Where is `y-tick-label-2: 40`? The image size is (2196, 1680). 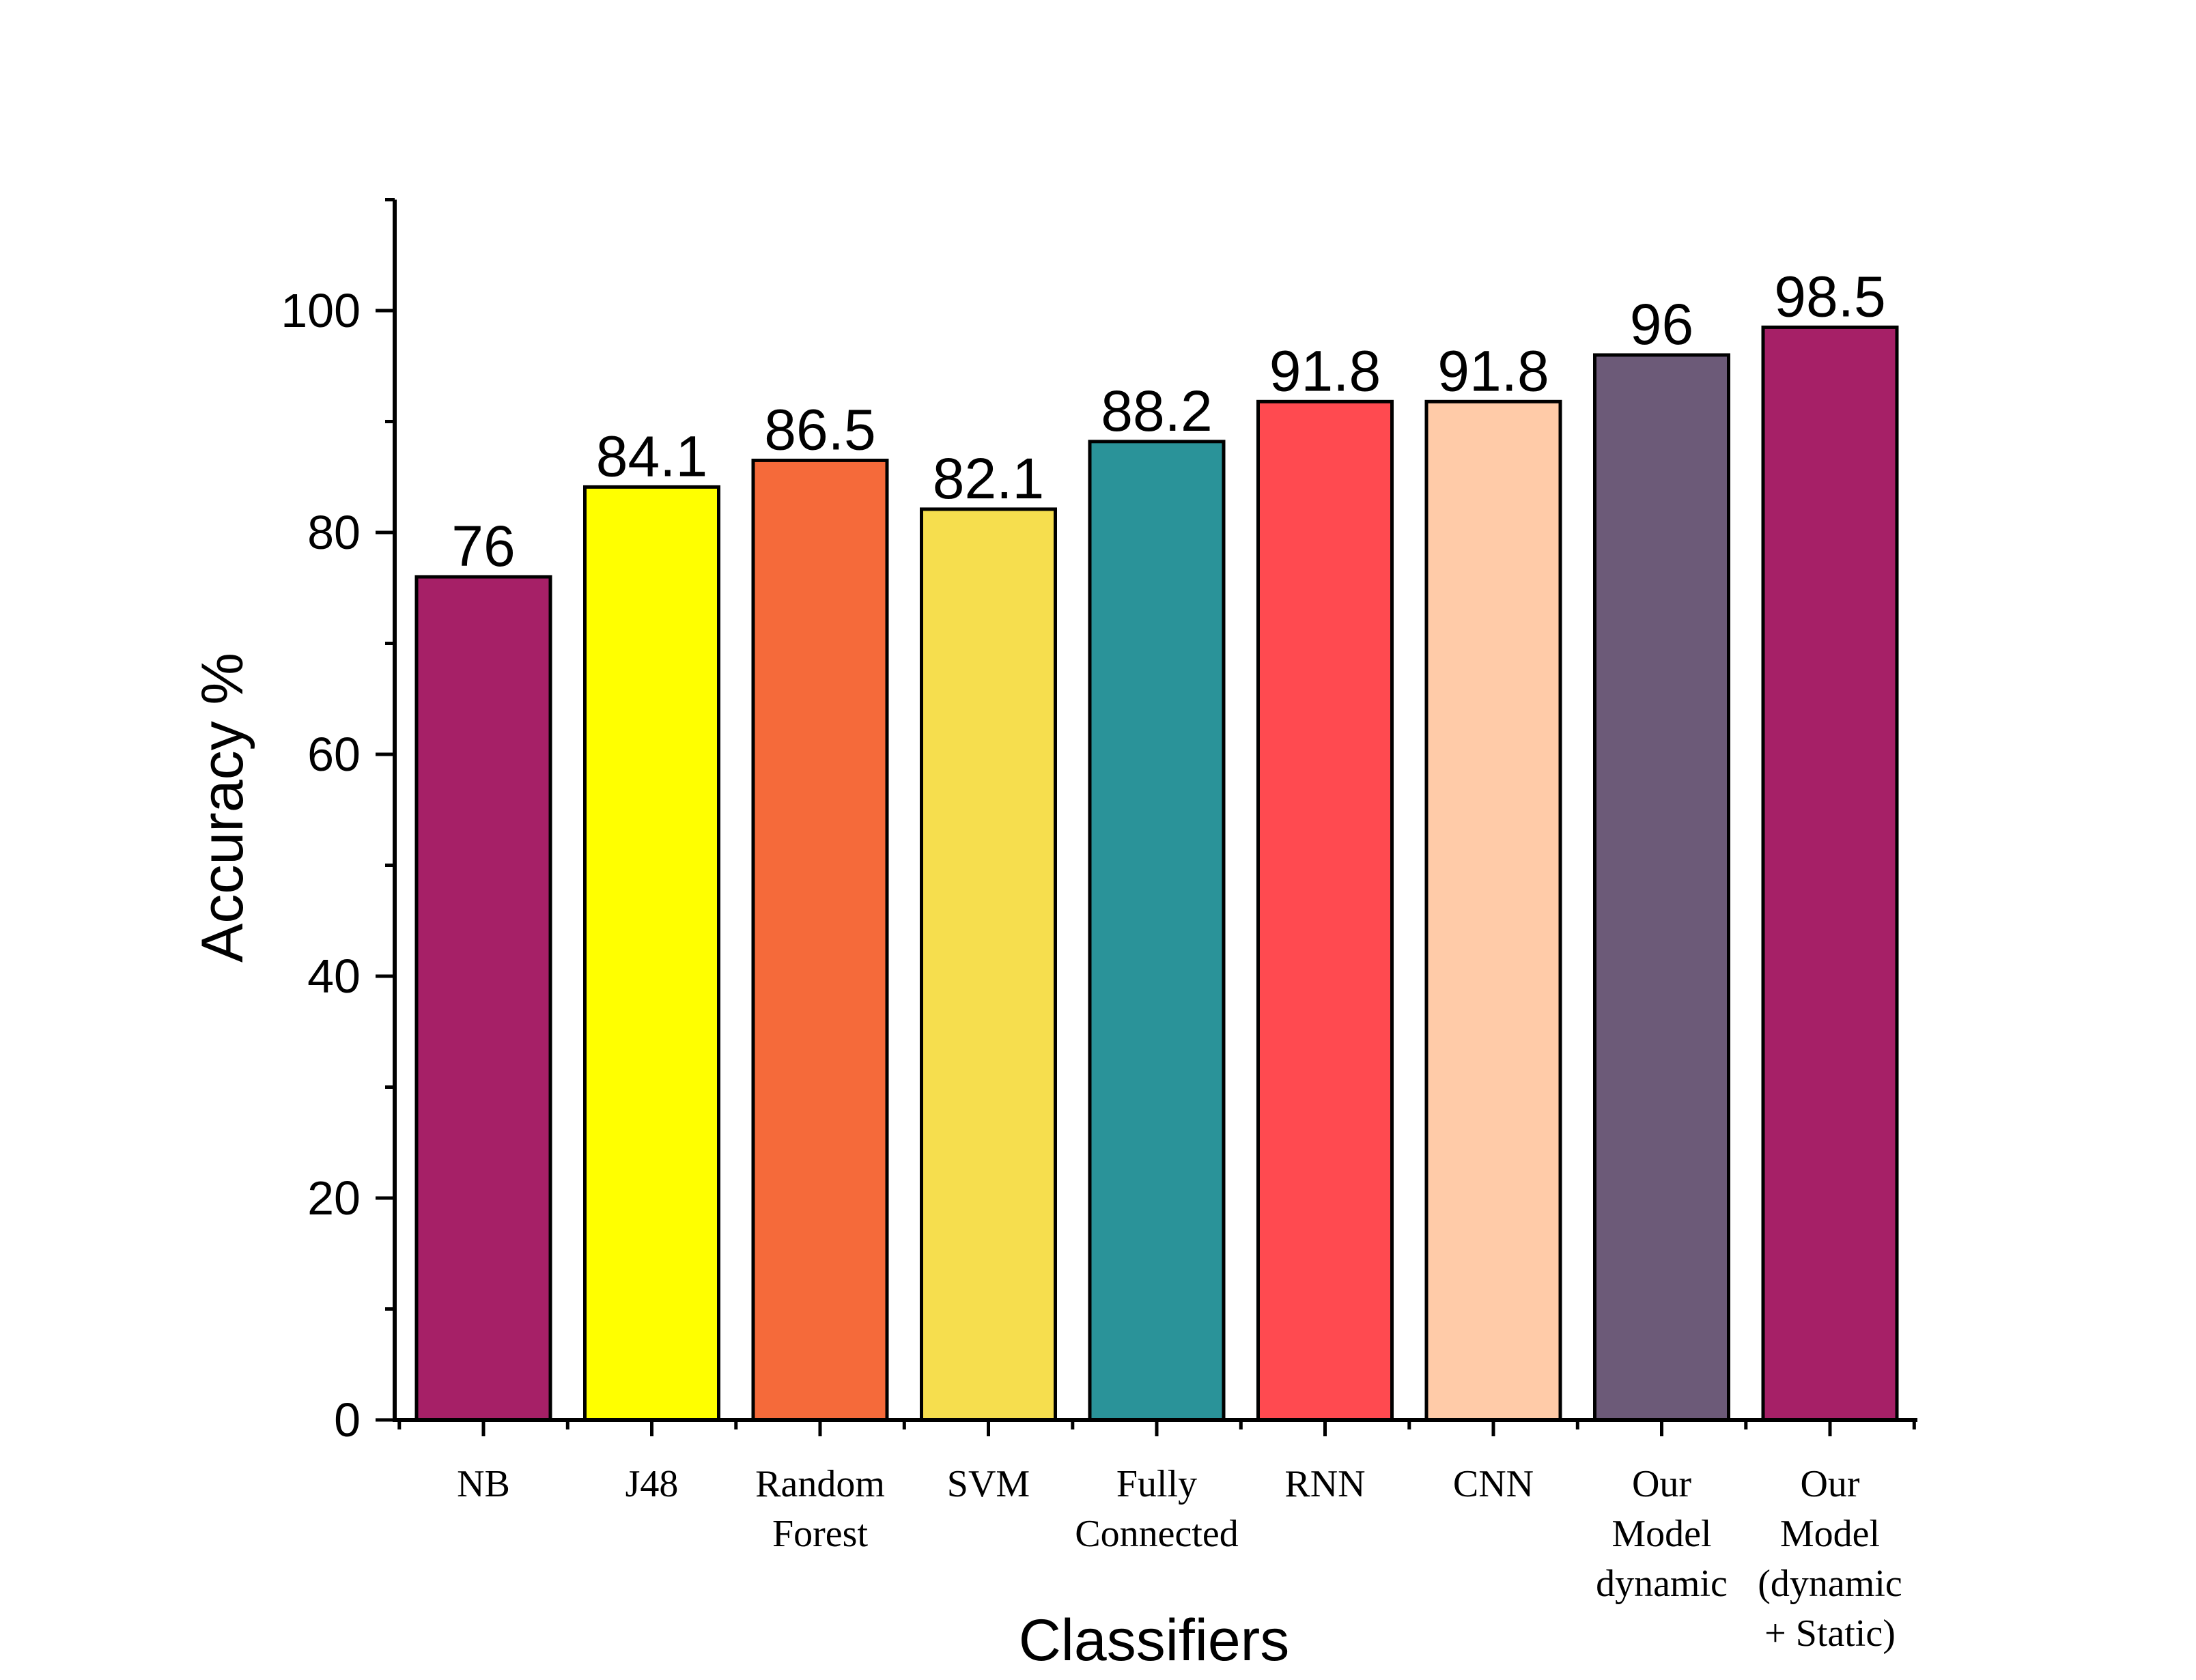
y-tick-label-2: 40 is located at coordinates (334, 976).